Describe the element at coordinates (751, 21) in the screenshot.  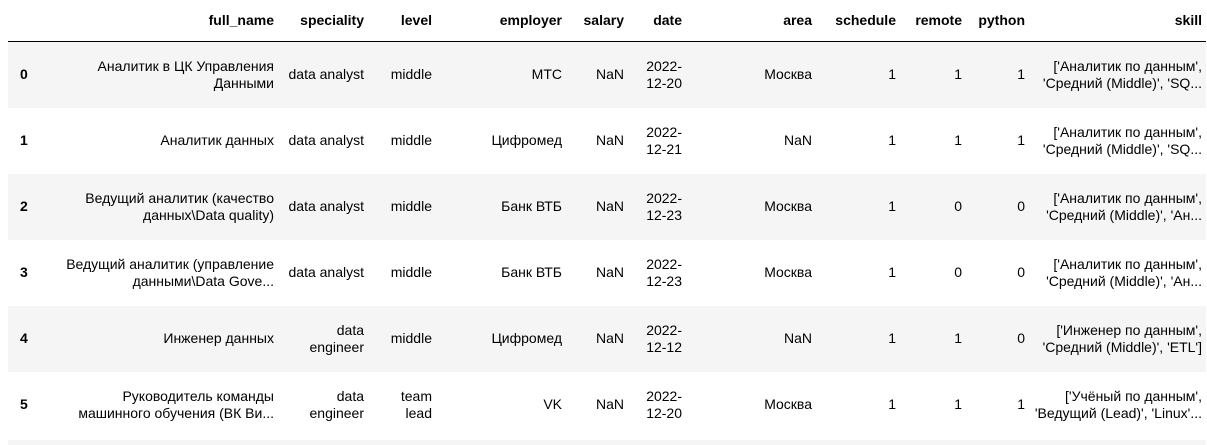
I see `column-header-area: area` at that location.